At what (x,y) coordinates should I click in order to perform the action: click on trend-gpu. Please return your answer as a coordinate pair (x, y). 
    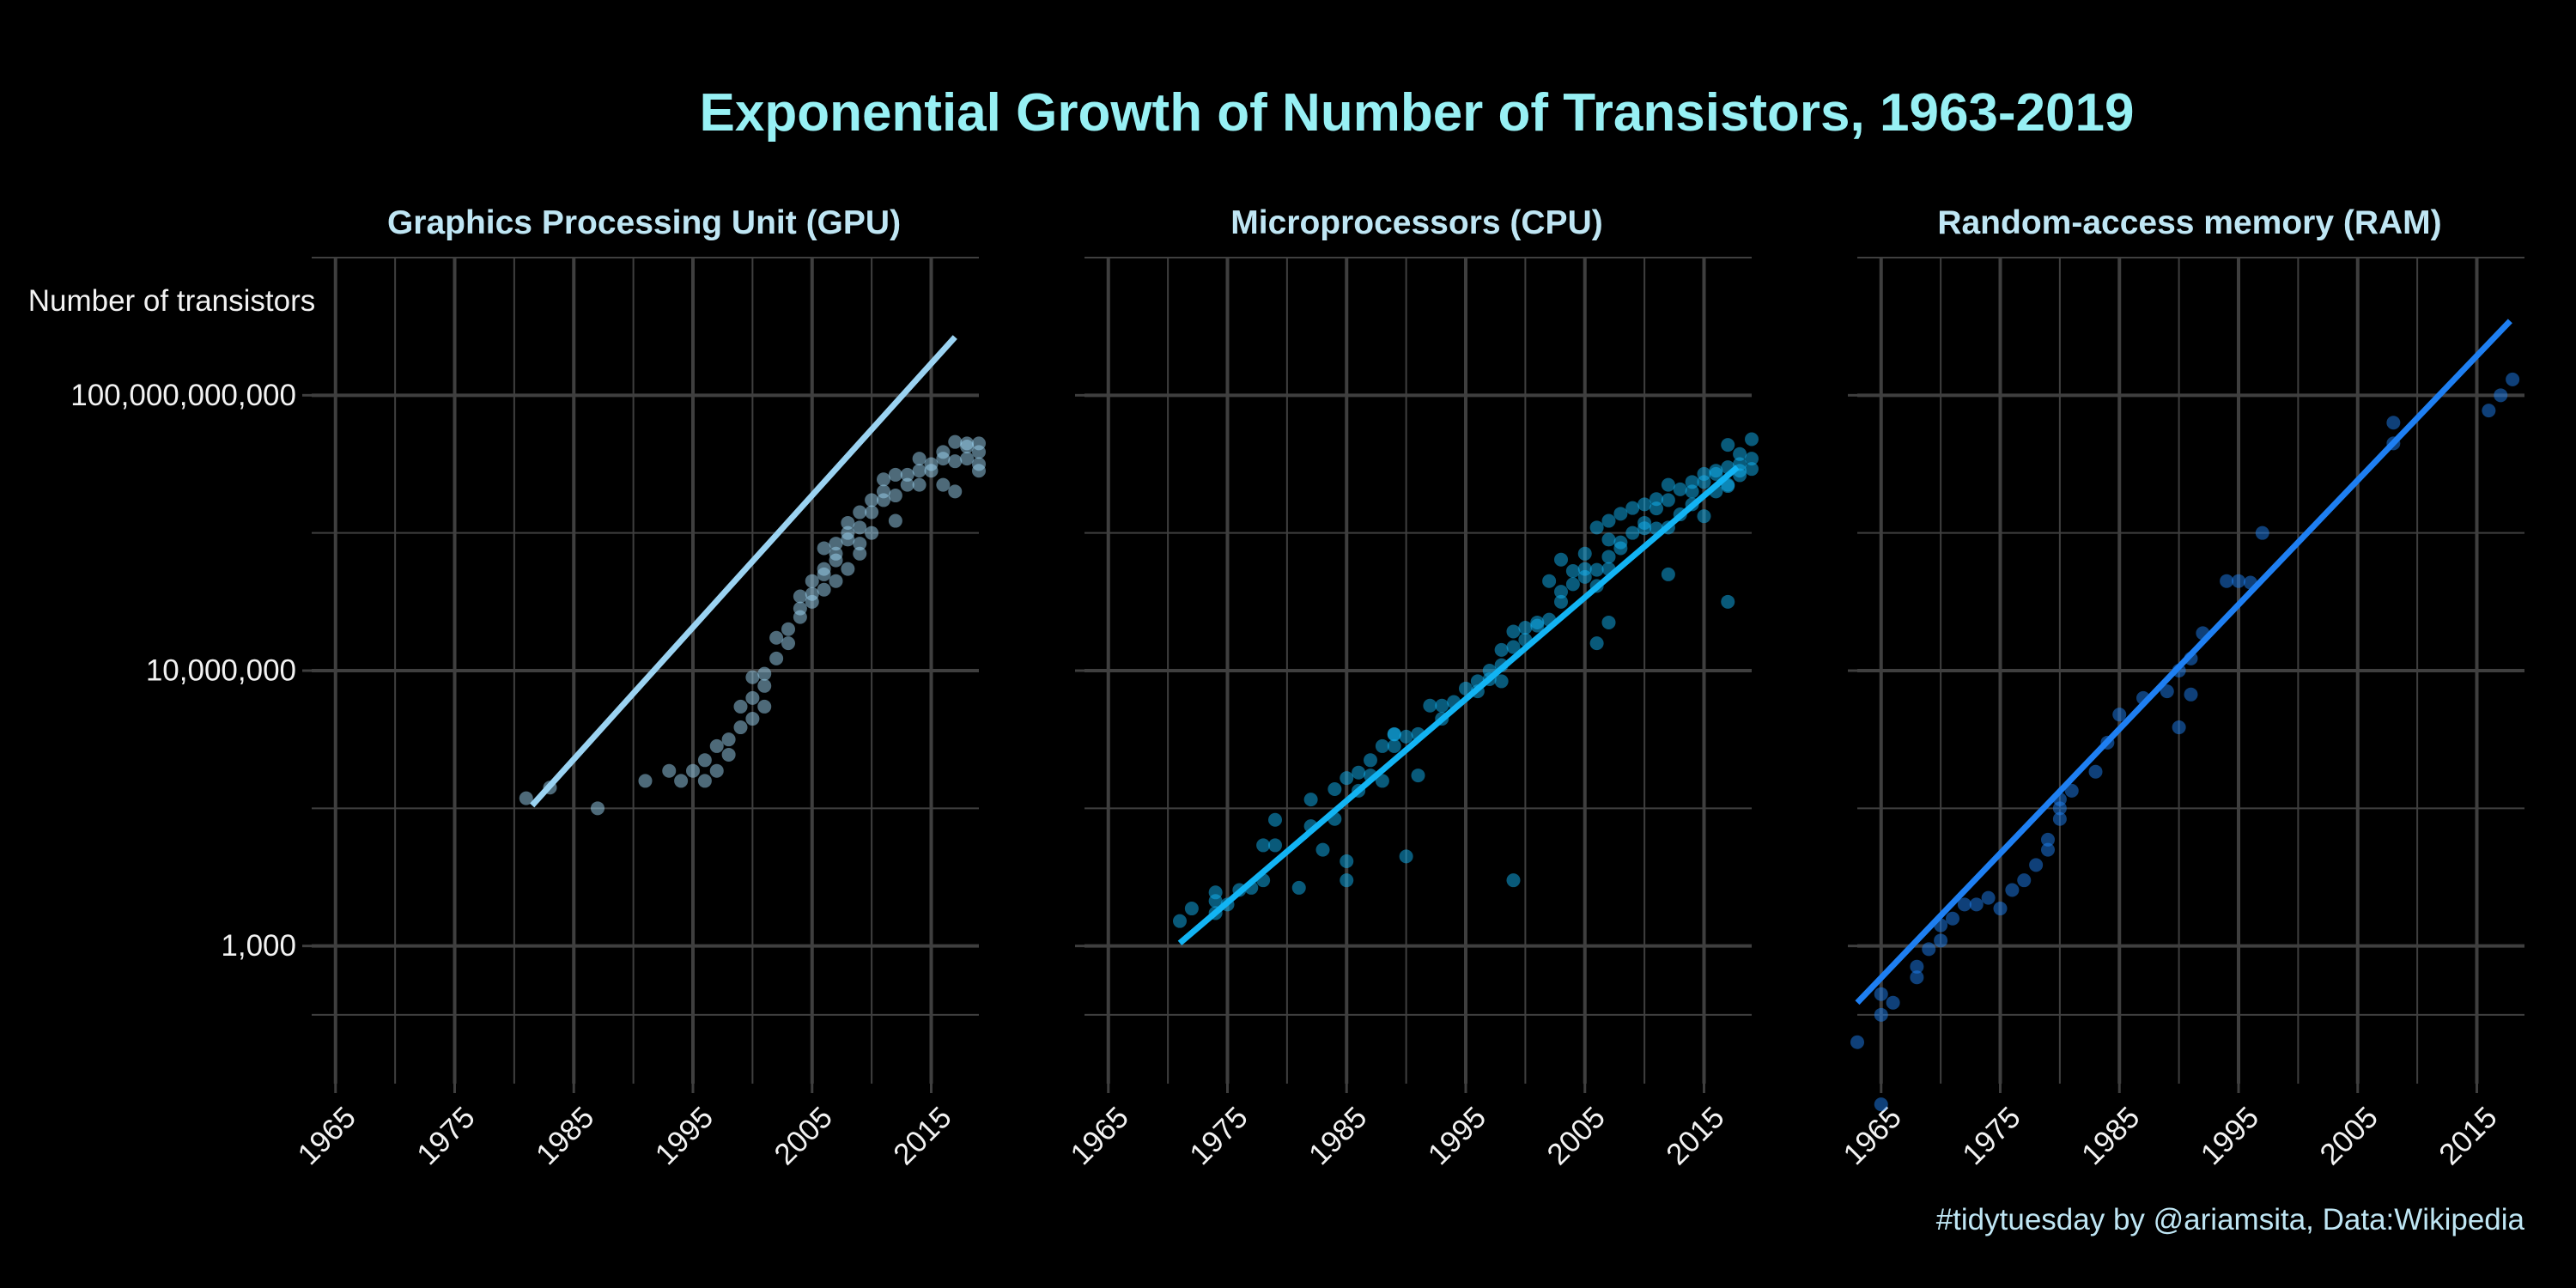
    Looking at the image, I should click on (744, 572).